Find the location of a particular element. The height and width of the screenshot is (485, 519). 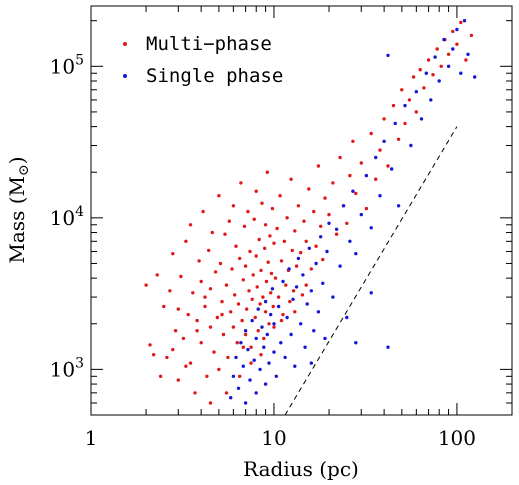

y-axis-label-main: Mass (M is located at coordinates (17, 220).